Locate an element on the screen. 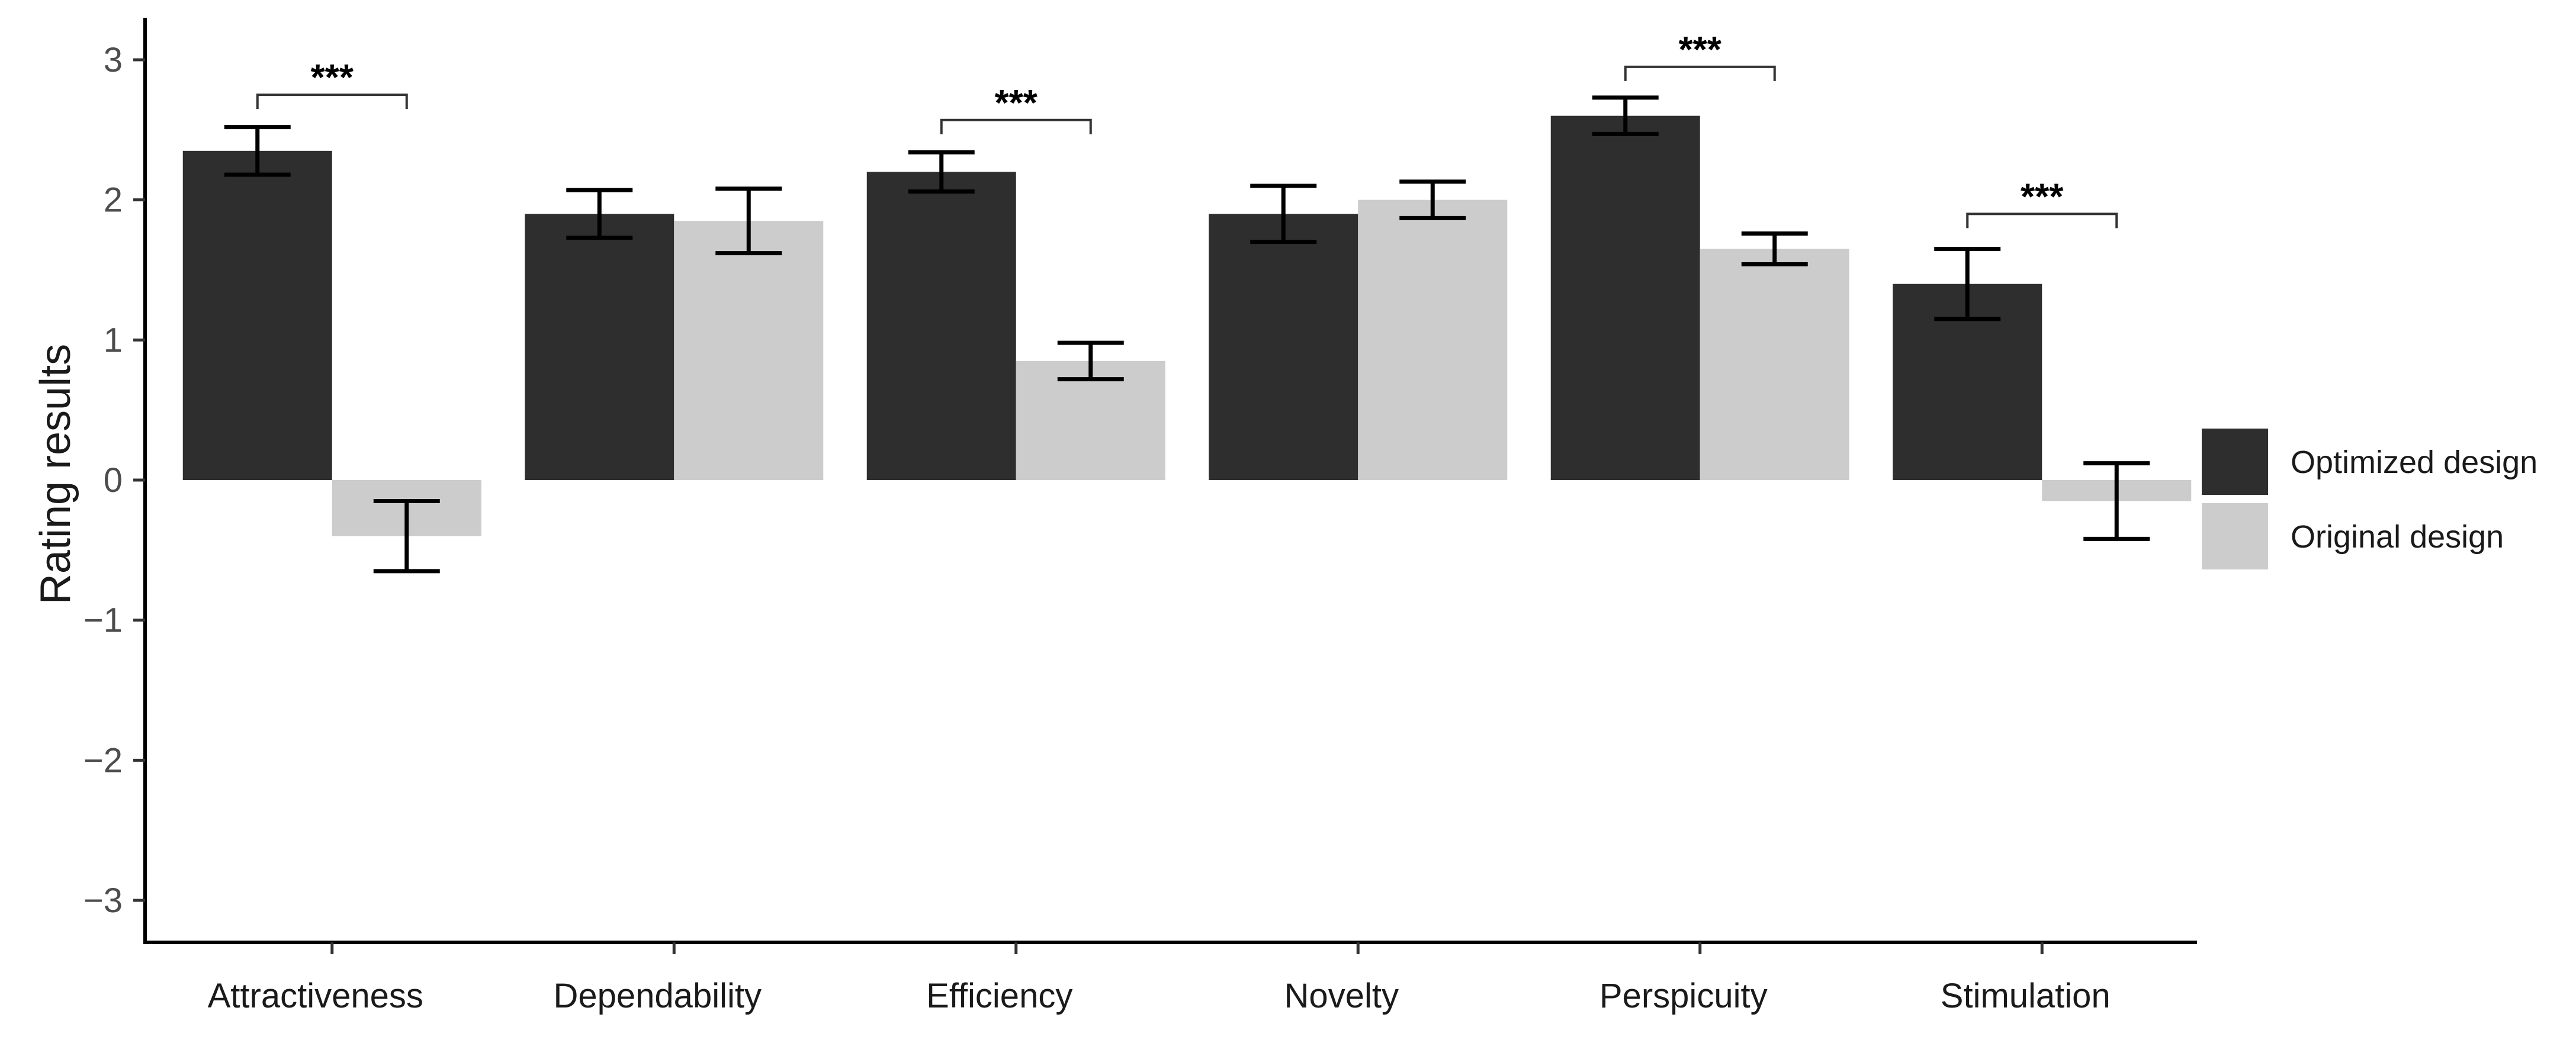 This screenshot has height=1043, width=2576. significance-perspicuity-label: *** is located at coordinates (1700, 50).